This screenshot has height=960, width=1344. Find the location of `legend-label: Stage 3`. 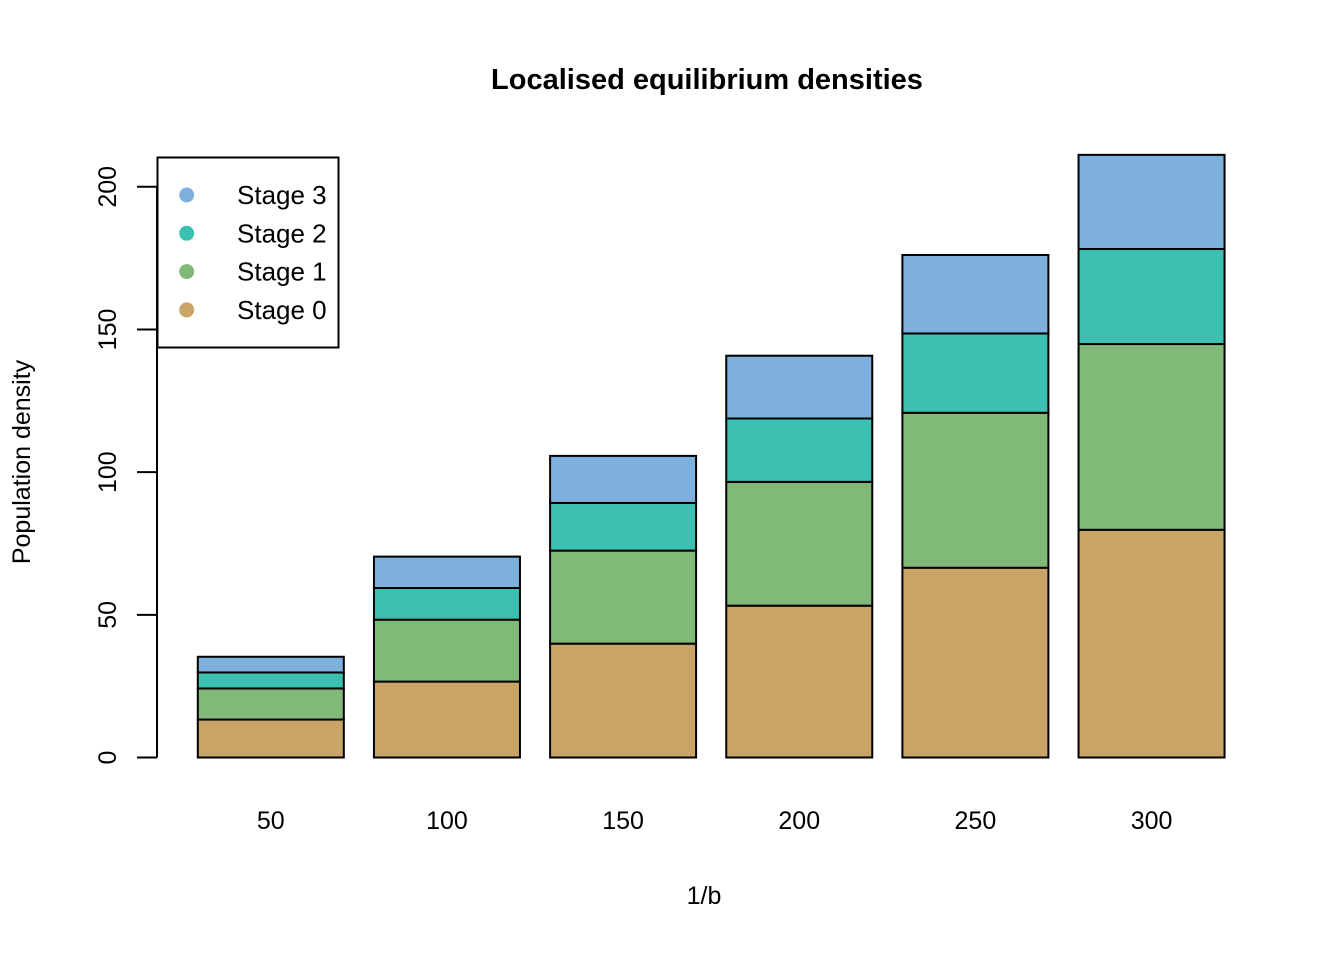

legend-label: Stage 3 is located at coordinates (282, 195).